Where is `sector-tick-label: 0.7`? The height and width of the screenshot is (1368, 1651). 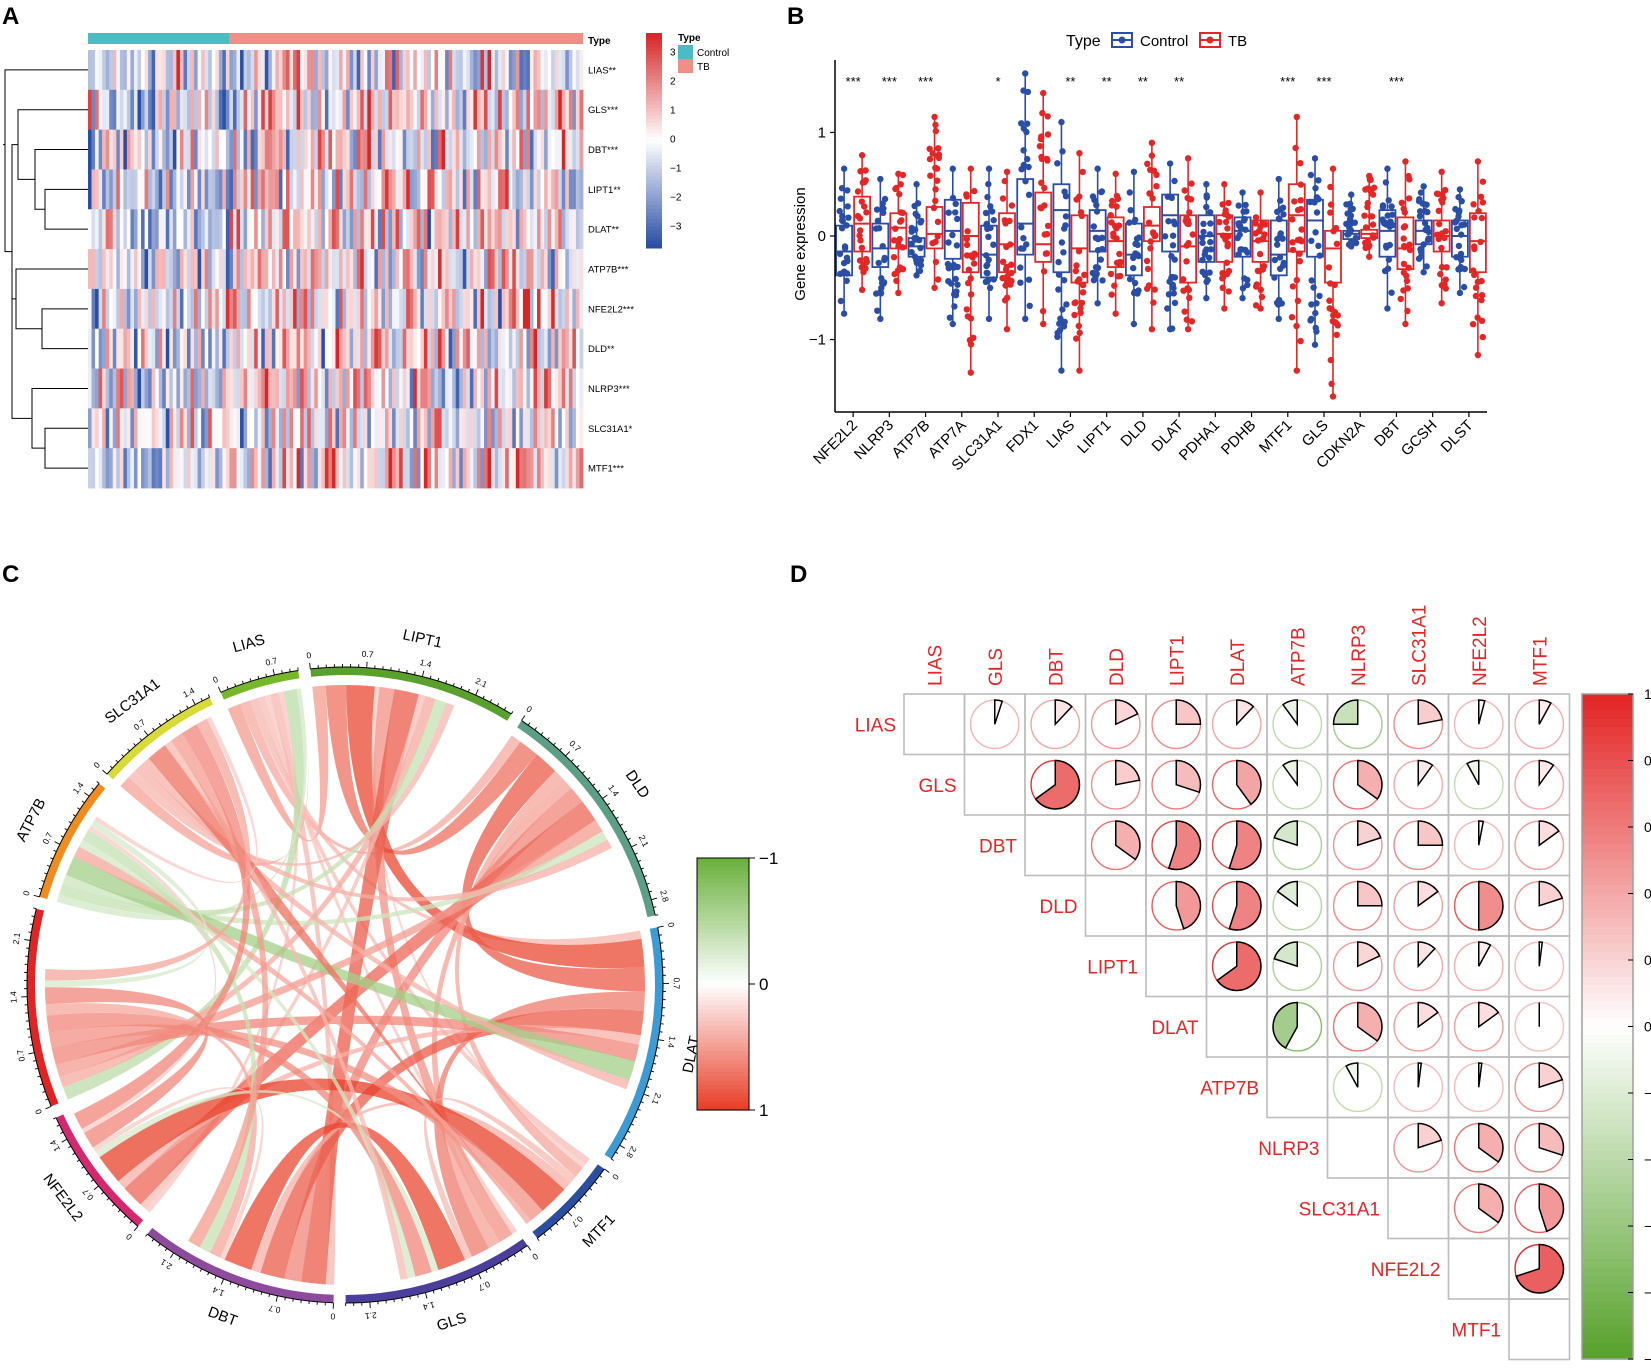 sector-tick-label: 0.7 is located at coordinates (271, 661).